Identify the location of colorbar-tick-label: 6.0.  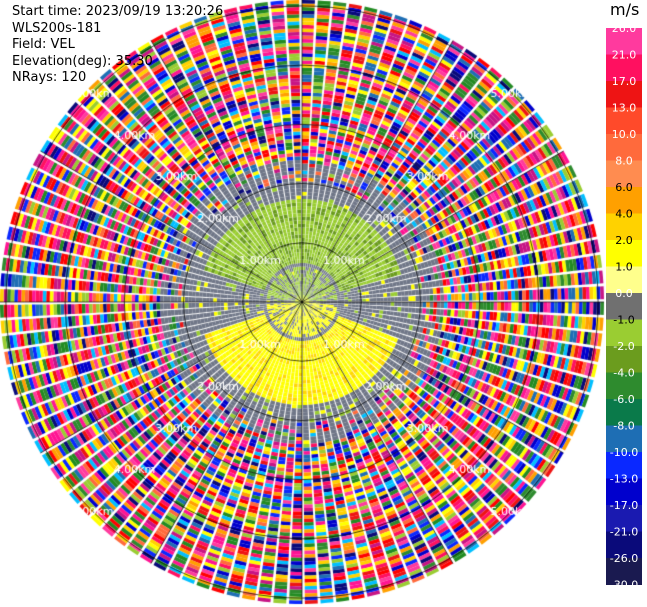
(624, 187).